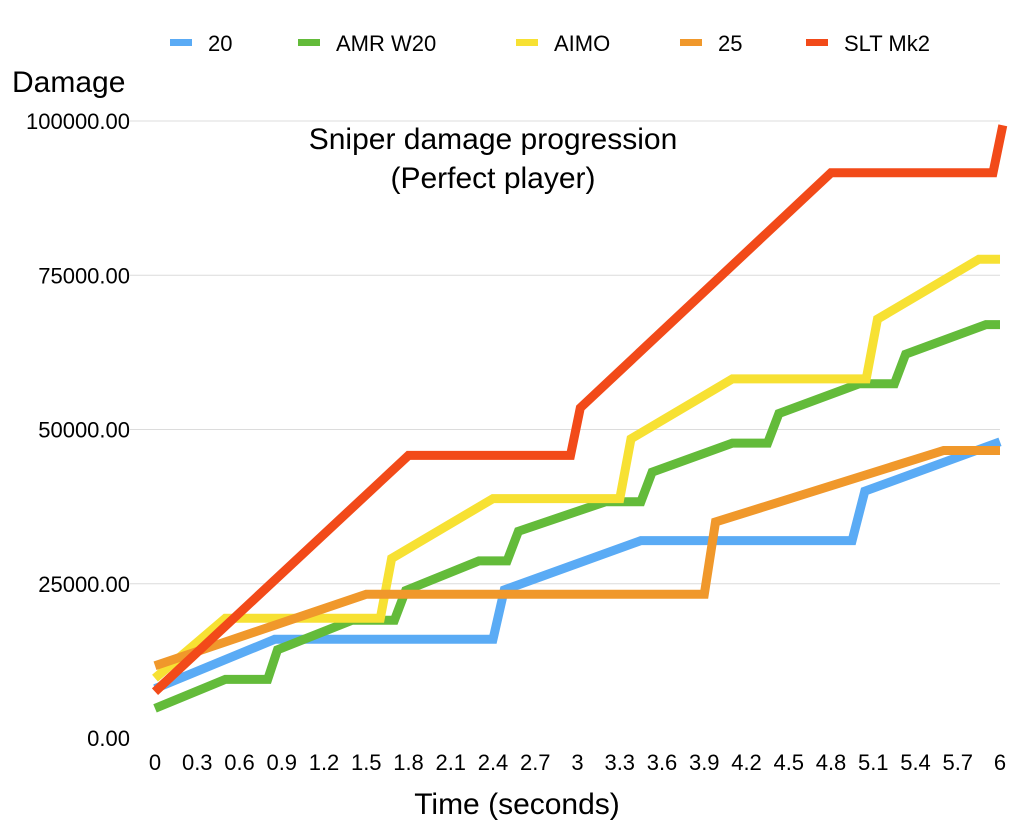 This screenshot has width=1024, height=836. I want to click on x-tick-label: 0.9, so click(281, 762).